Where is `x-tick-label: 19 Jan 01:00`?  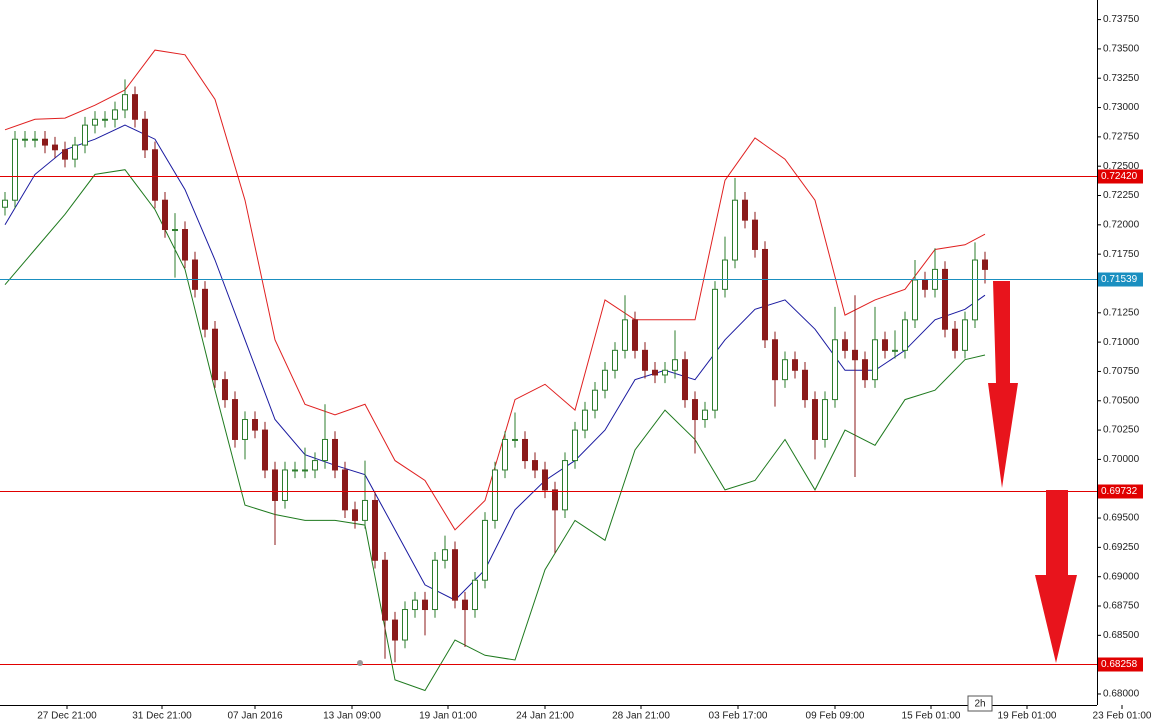
x-tick-label: 19 Jan 01:00 is located at coordinates (448, 716).